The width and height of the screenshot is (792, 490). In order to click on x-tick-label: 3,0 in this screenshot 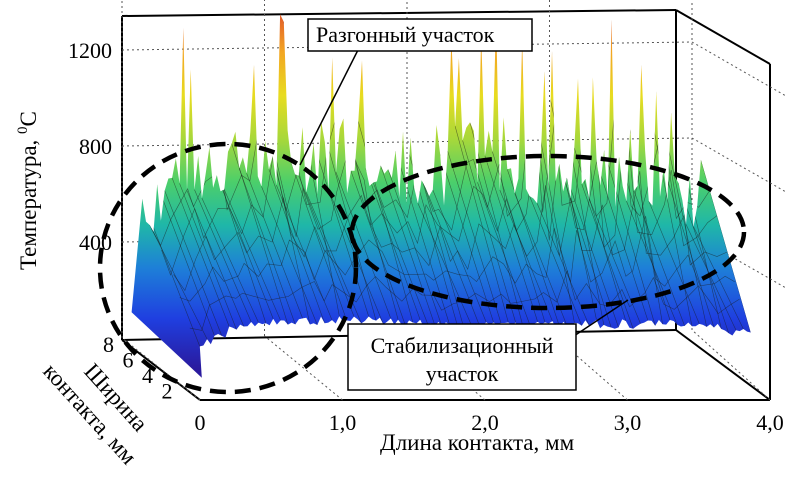, I will do `click(628, 422)`.